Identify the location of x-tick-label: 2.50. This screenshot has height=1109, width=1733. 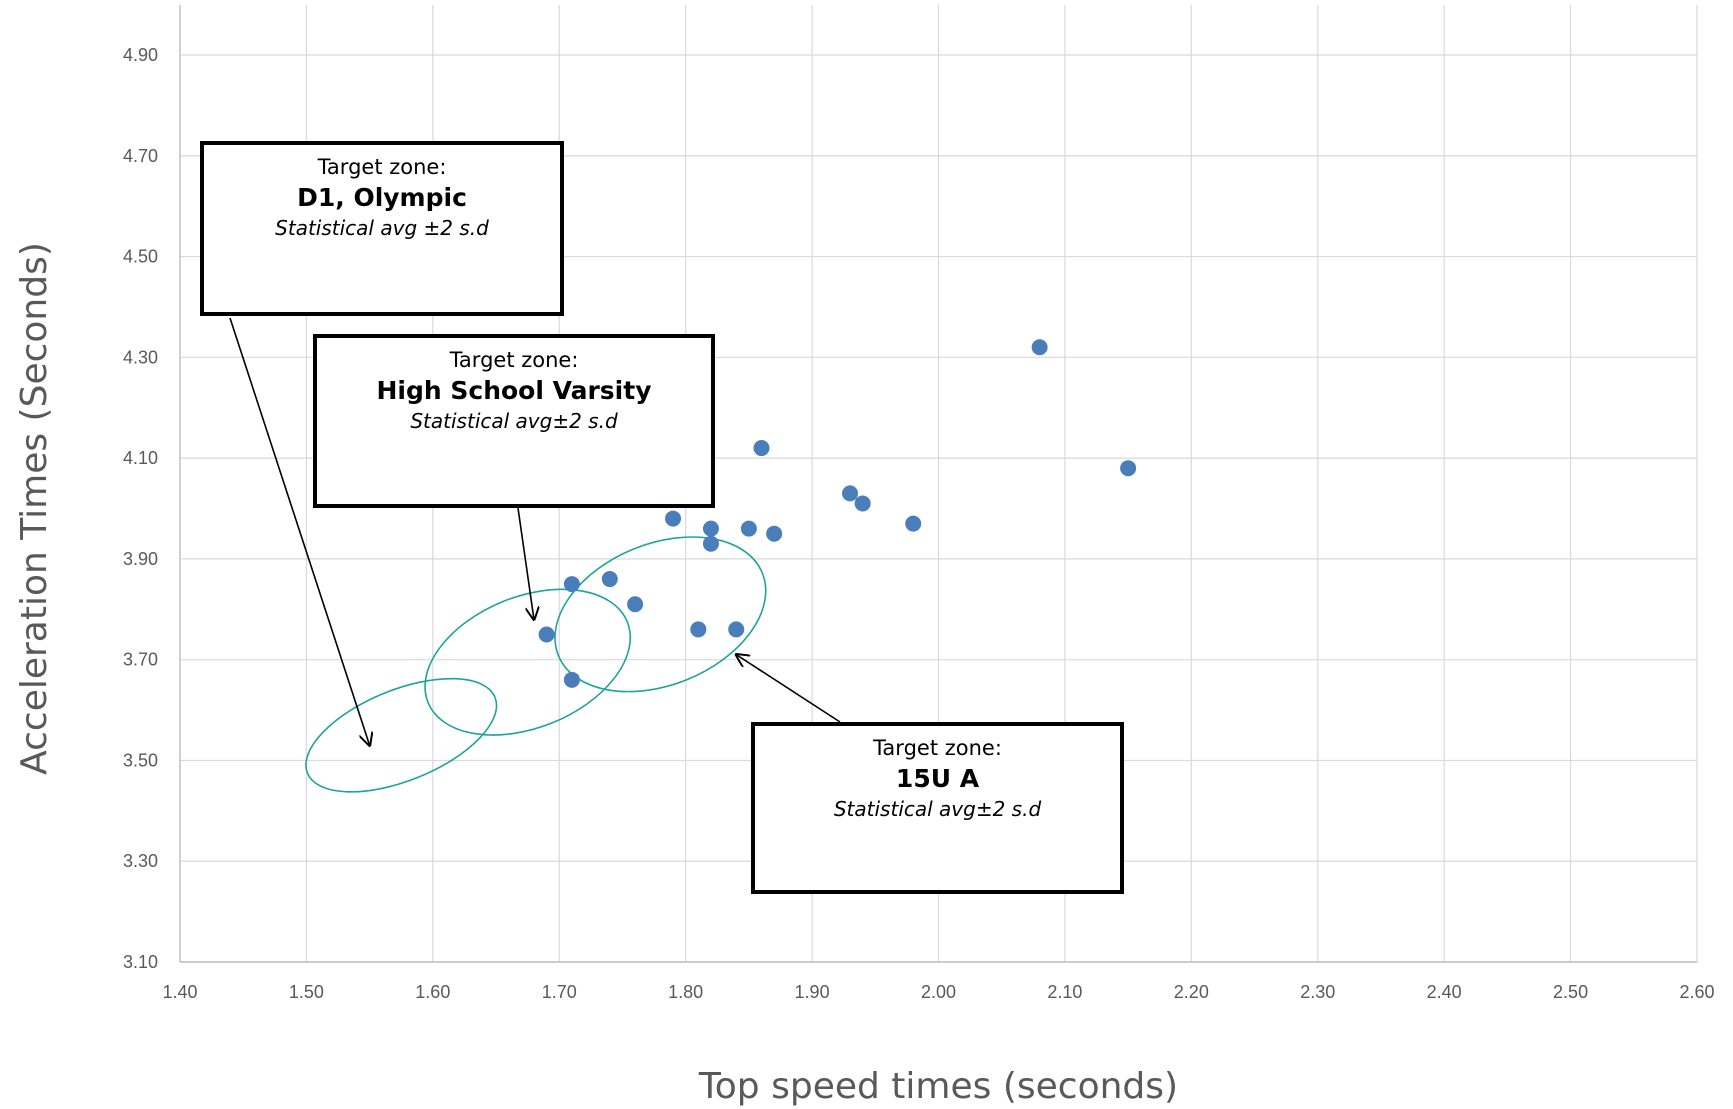
(1570, 992).